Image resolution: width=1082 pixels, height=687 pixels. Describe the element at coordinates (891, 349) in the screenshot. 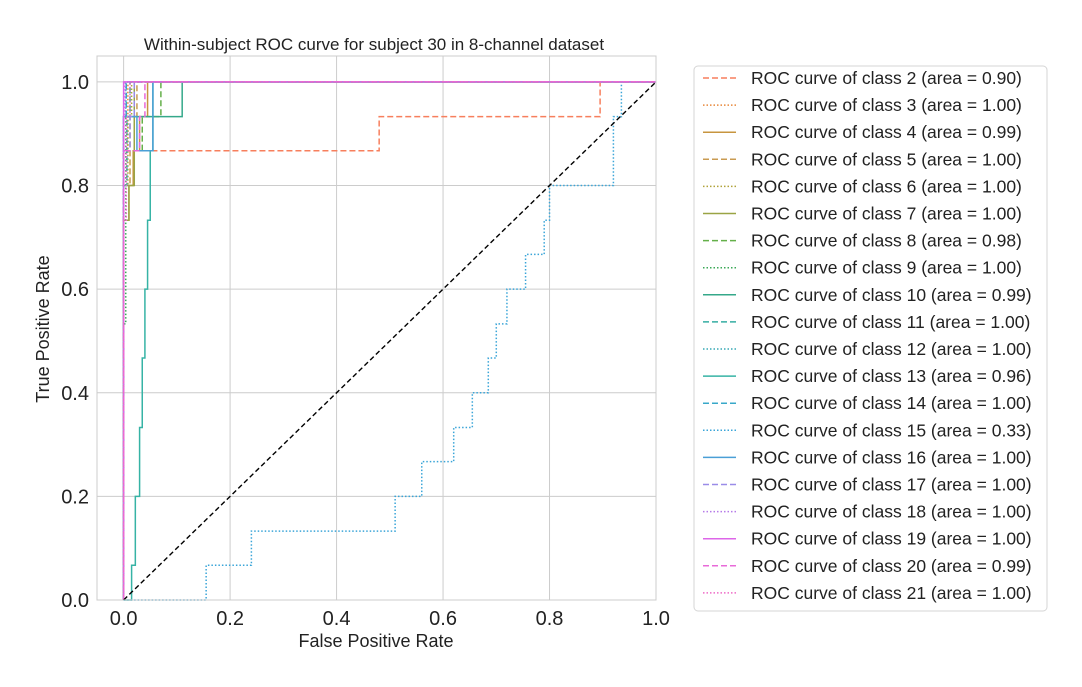

I see `legend-entry-class-12: ROC curve of class 12 (area = 1.00)` at that location.